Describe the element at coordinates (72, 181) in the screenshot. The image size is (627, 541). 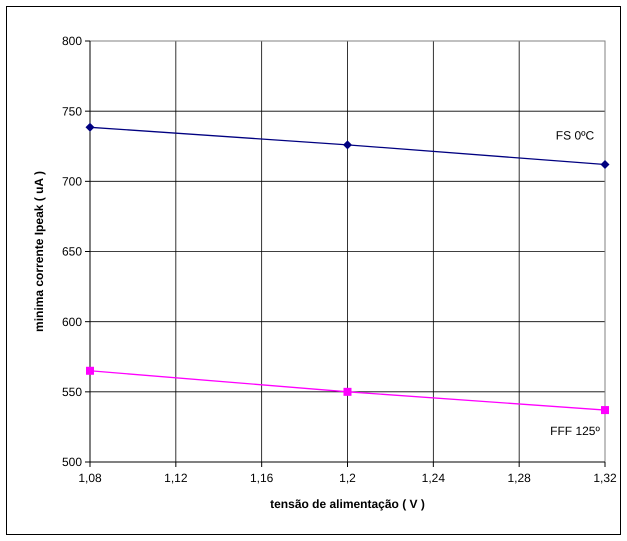
I see `y-tick-label: 700` at that location.